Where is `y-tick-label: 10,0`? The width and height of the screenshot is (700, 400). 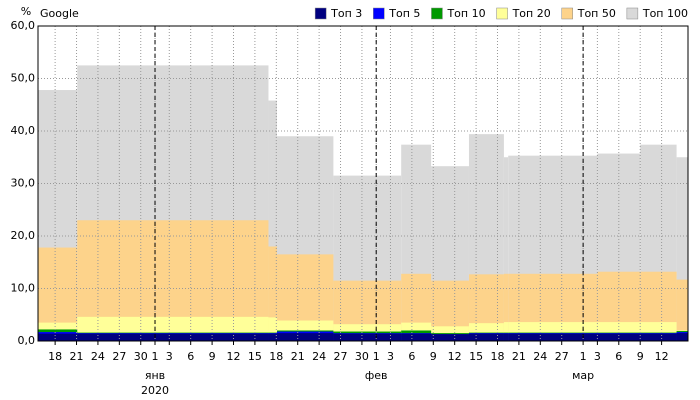
y-tick-label: 10,0 is located at coordinates (23, 288).